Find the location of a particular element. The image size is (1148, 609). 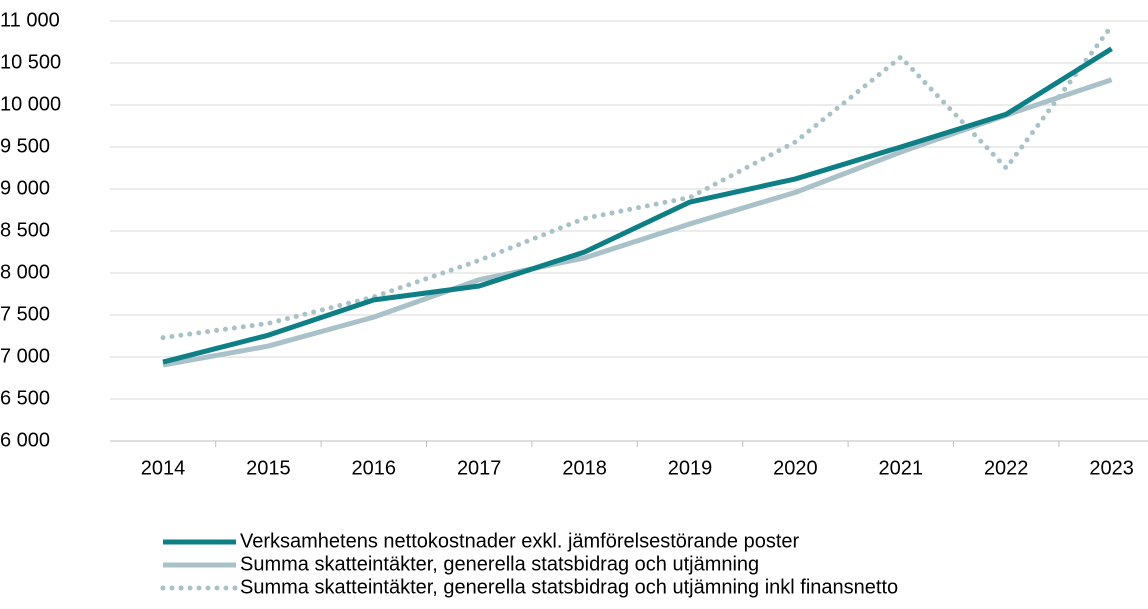

y-tick-label: 7 500 is located at coordinates (25, 314).